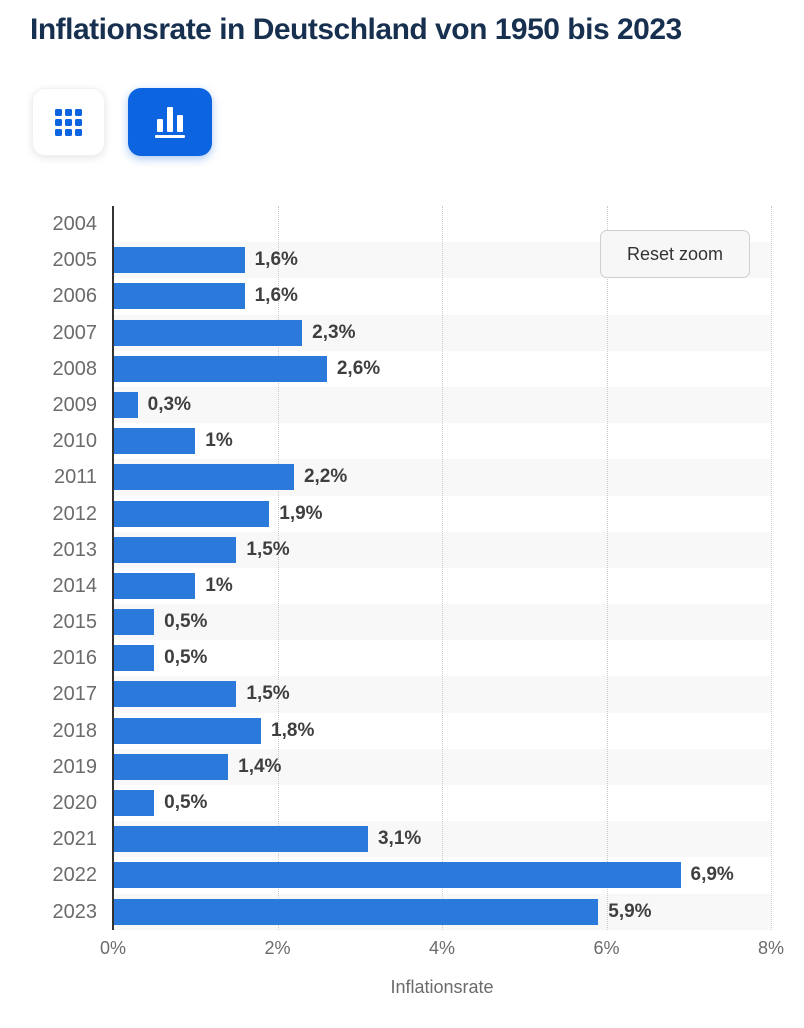 The image size is (804, 1028). I want to click on value-label: 1,4%, so click(260, 766).